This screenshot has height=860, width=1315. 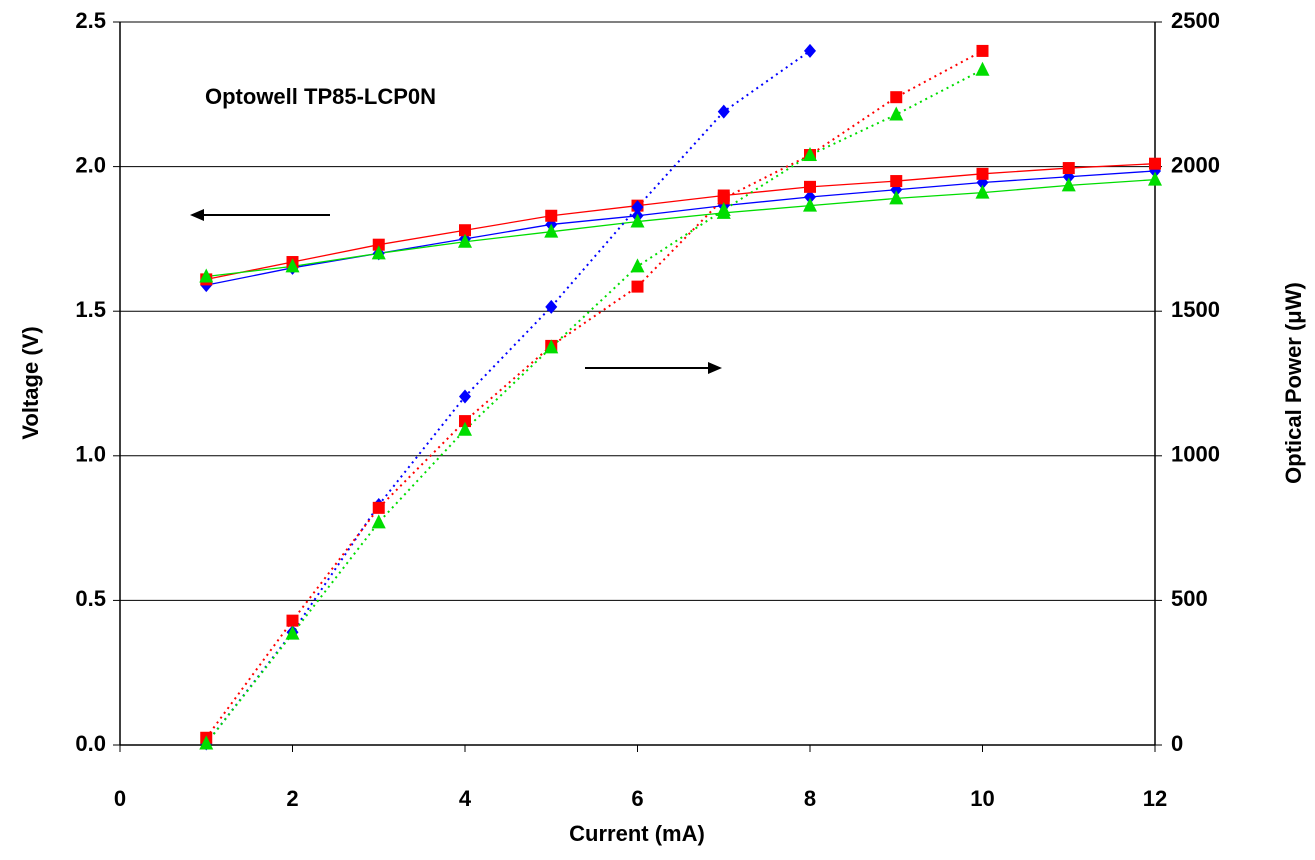 I want to click on y-tick-label: 1.0, so click(x=90, y=454).